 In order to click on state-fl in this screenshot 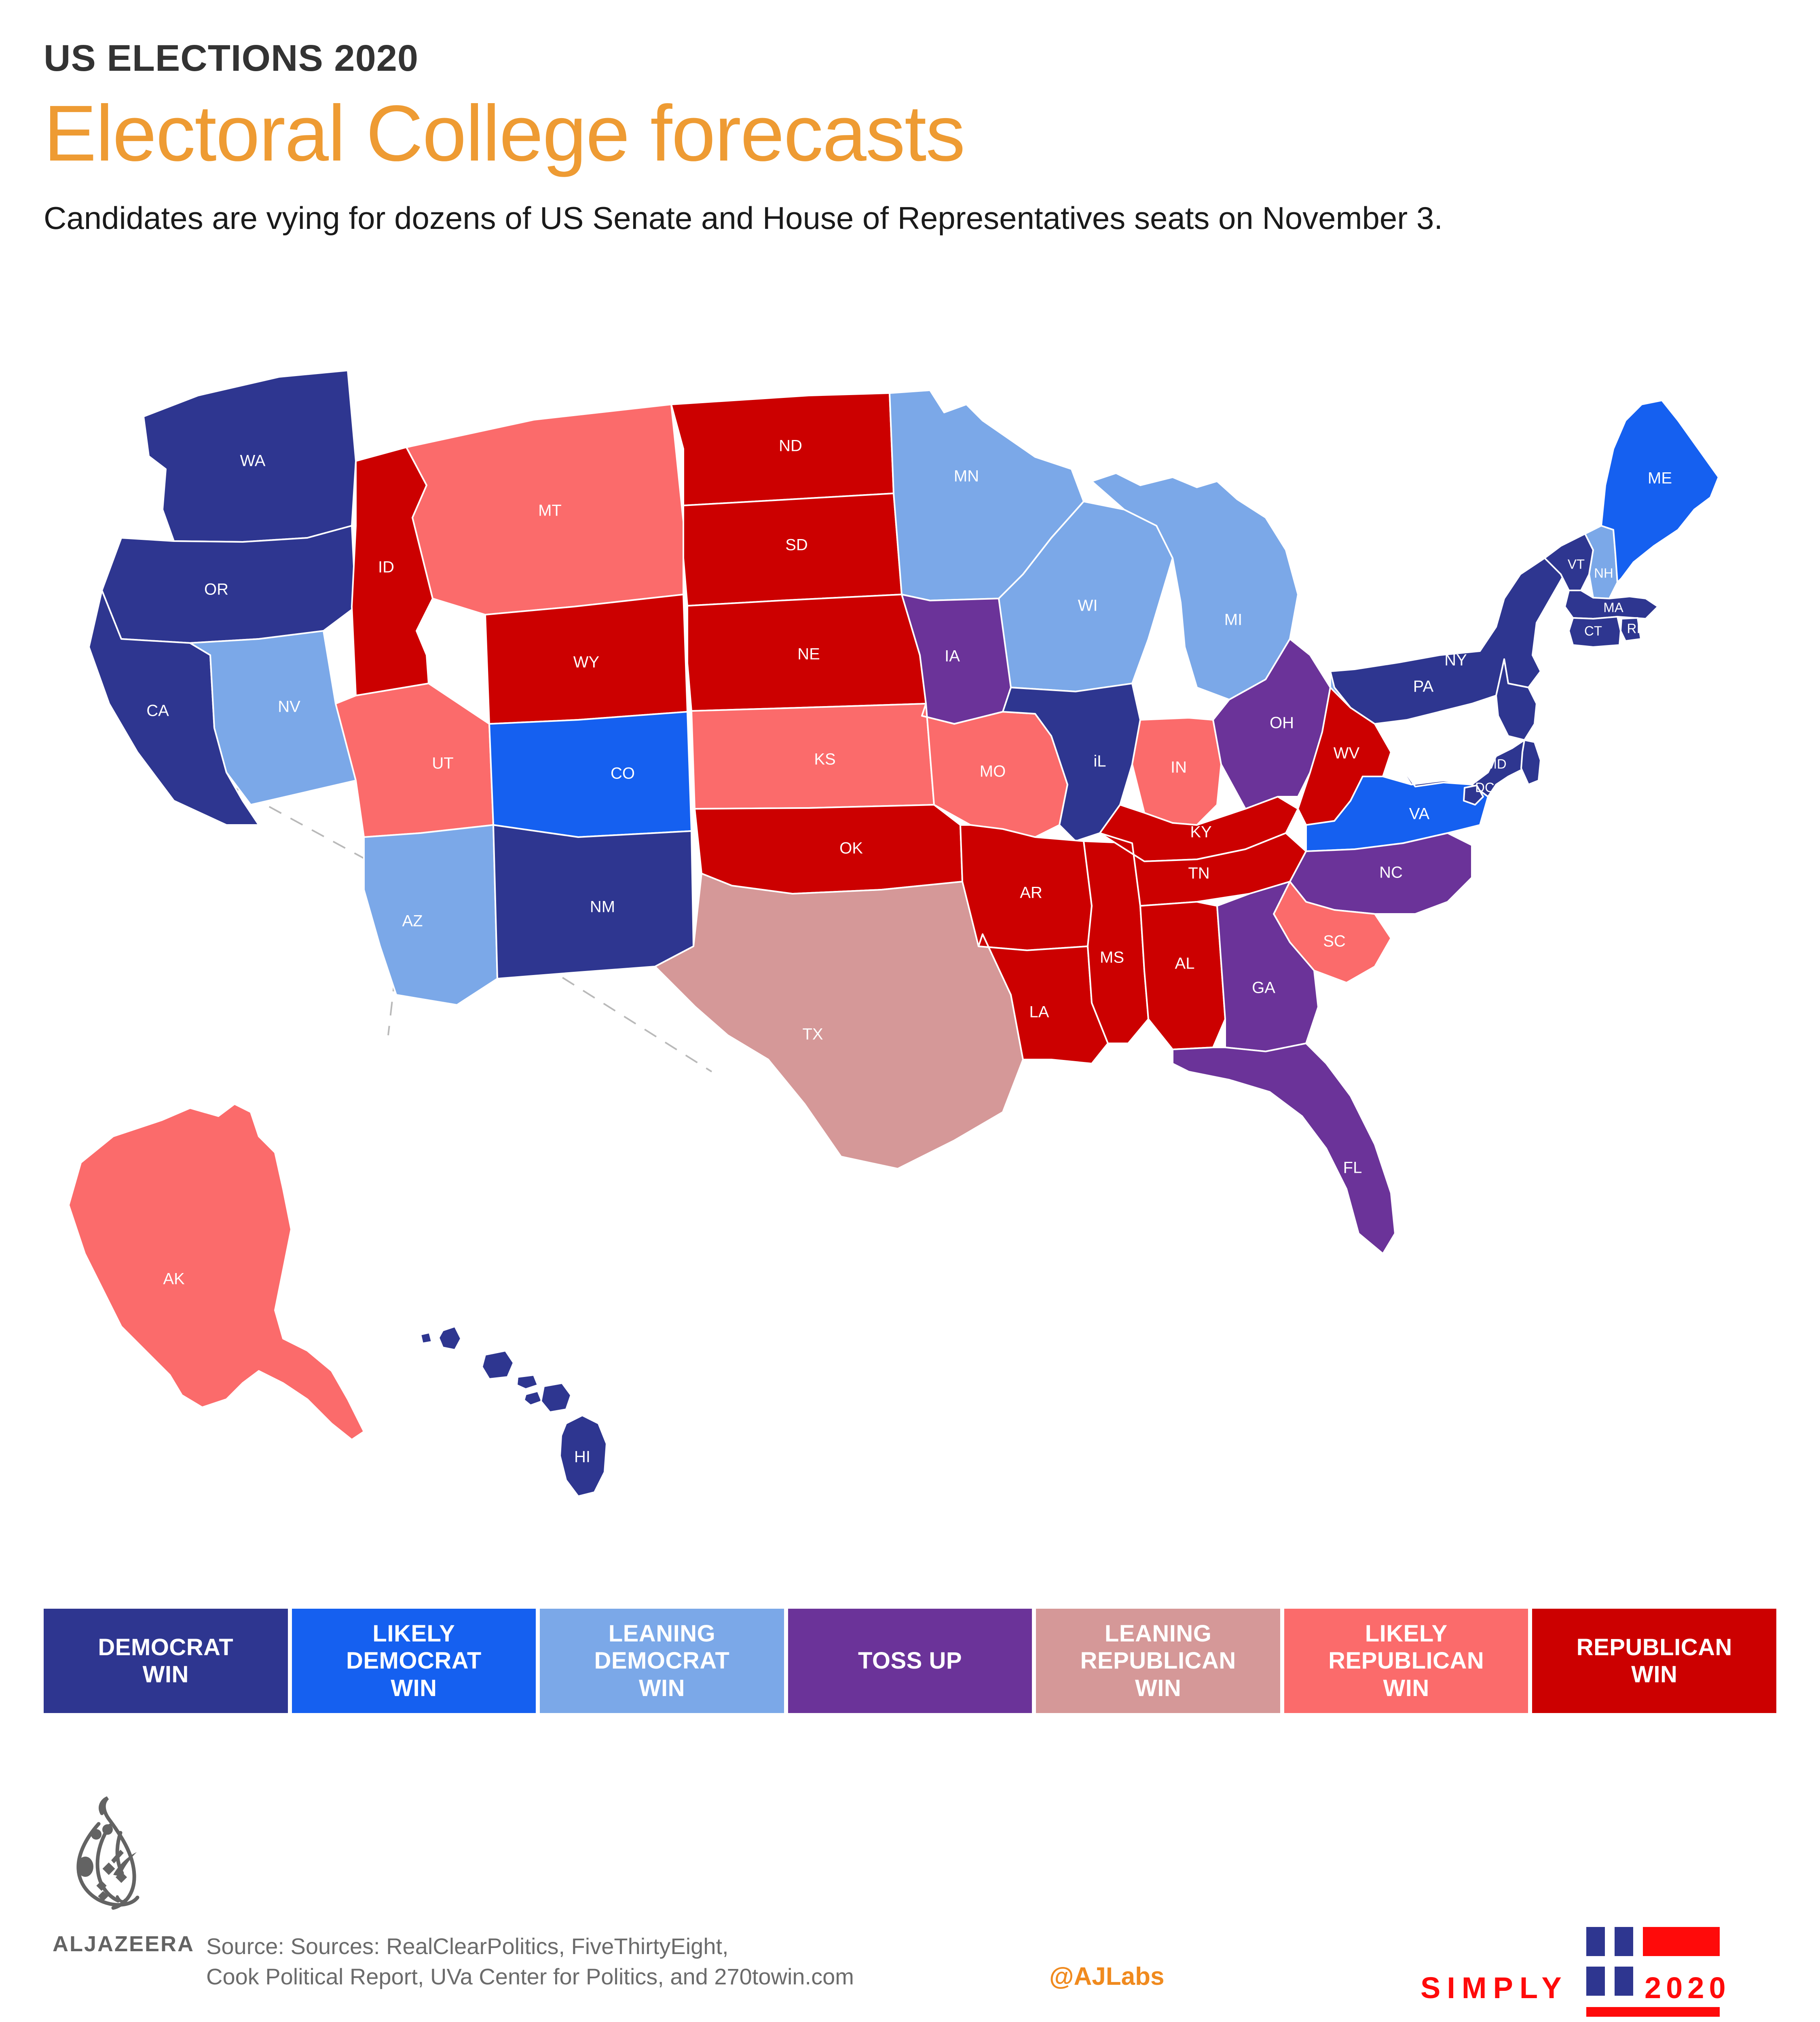, I will do `click(1284, 1148)`.